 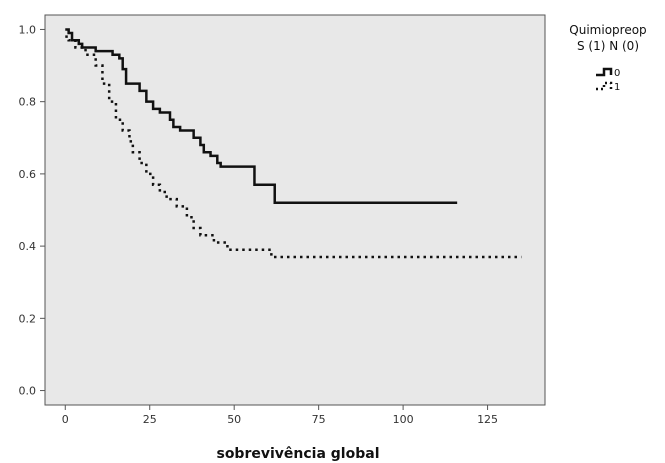 What do you see at coordinates (234, 419) in the screenshot?
I see `x-tick-label: 50` at bounding box center [234, 419].